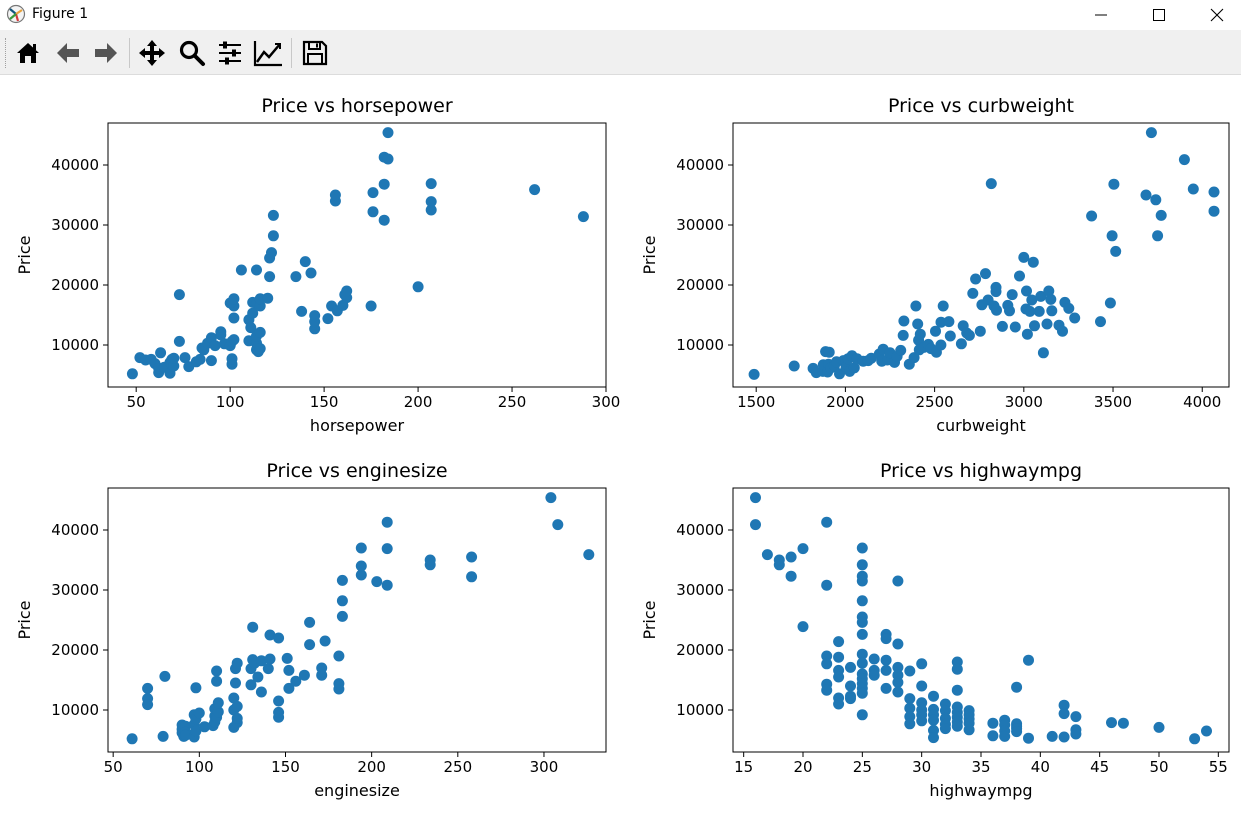 The height and width of the screenshot is (821, 1241). I want to click on configure-subplots-button, so click(230, 53).